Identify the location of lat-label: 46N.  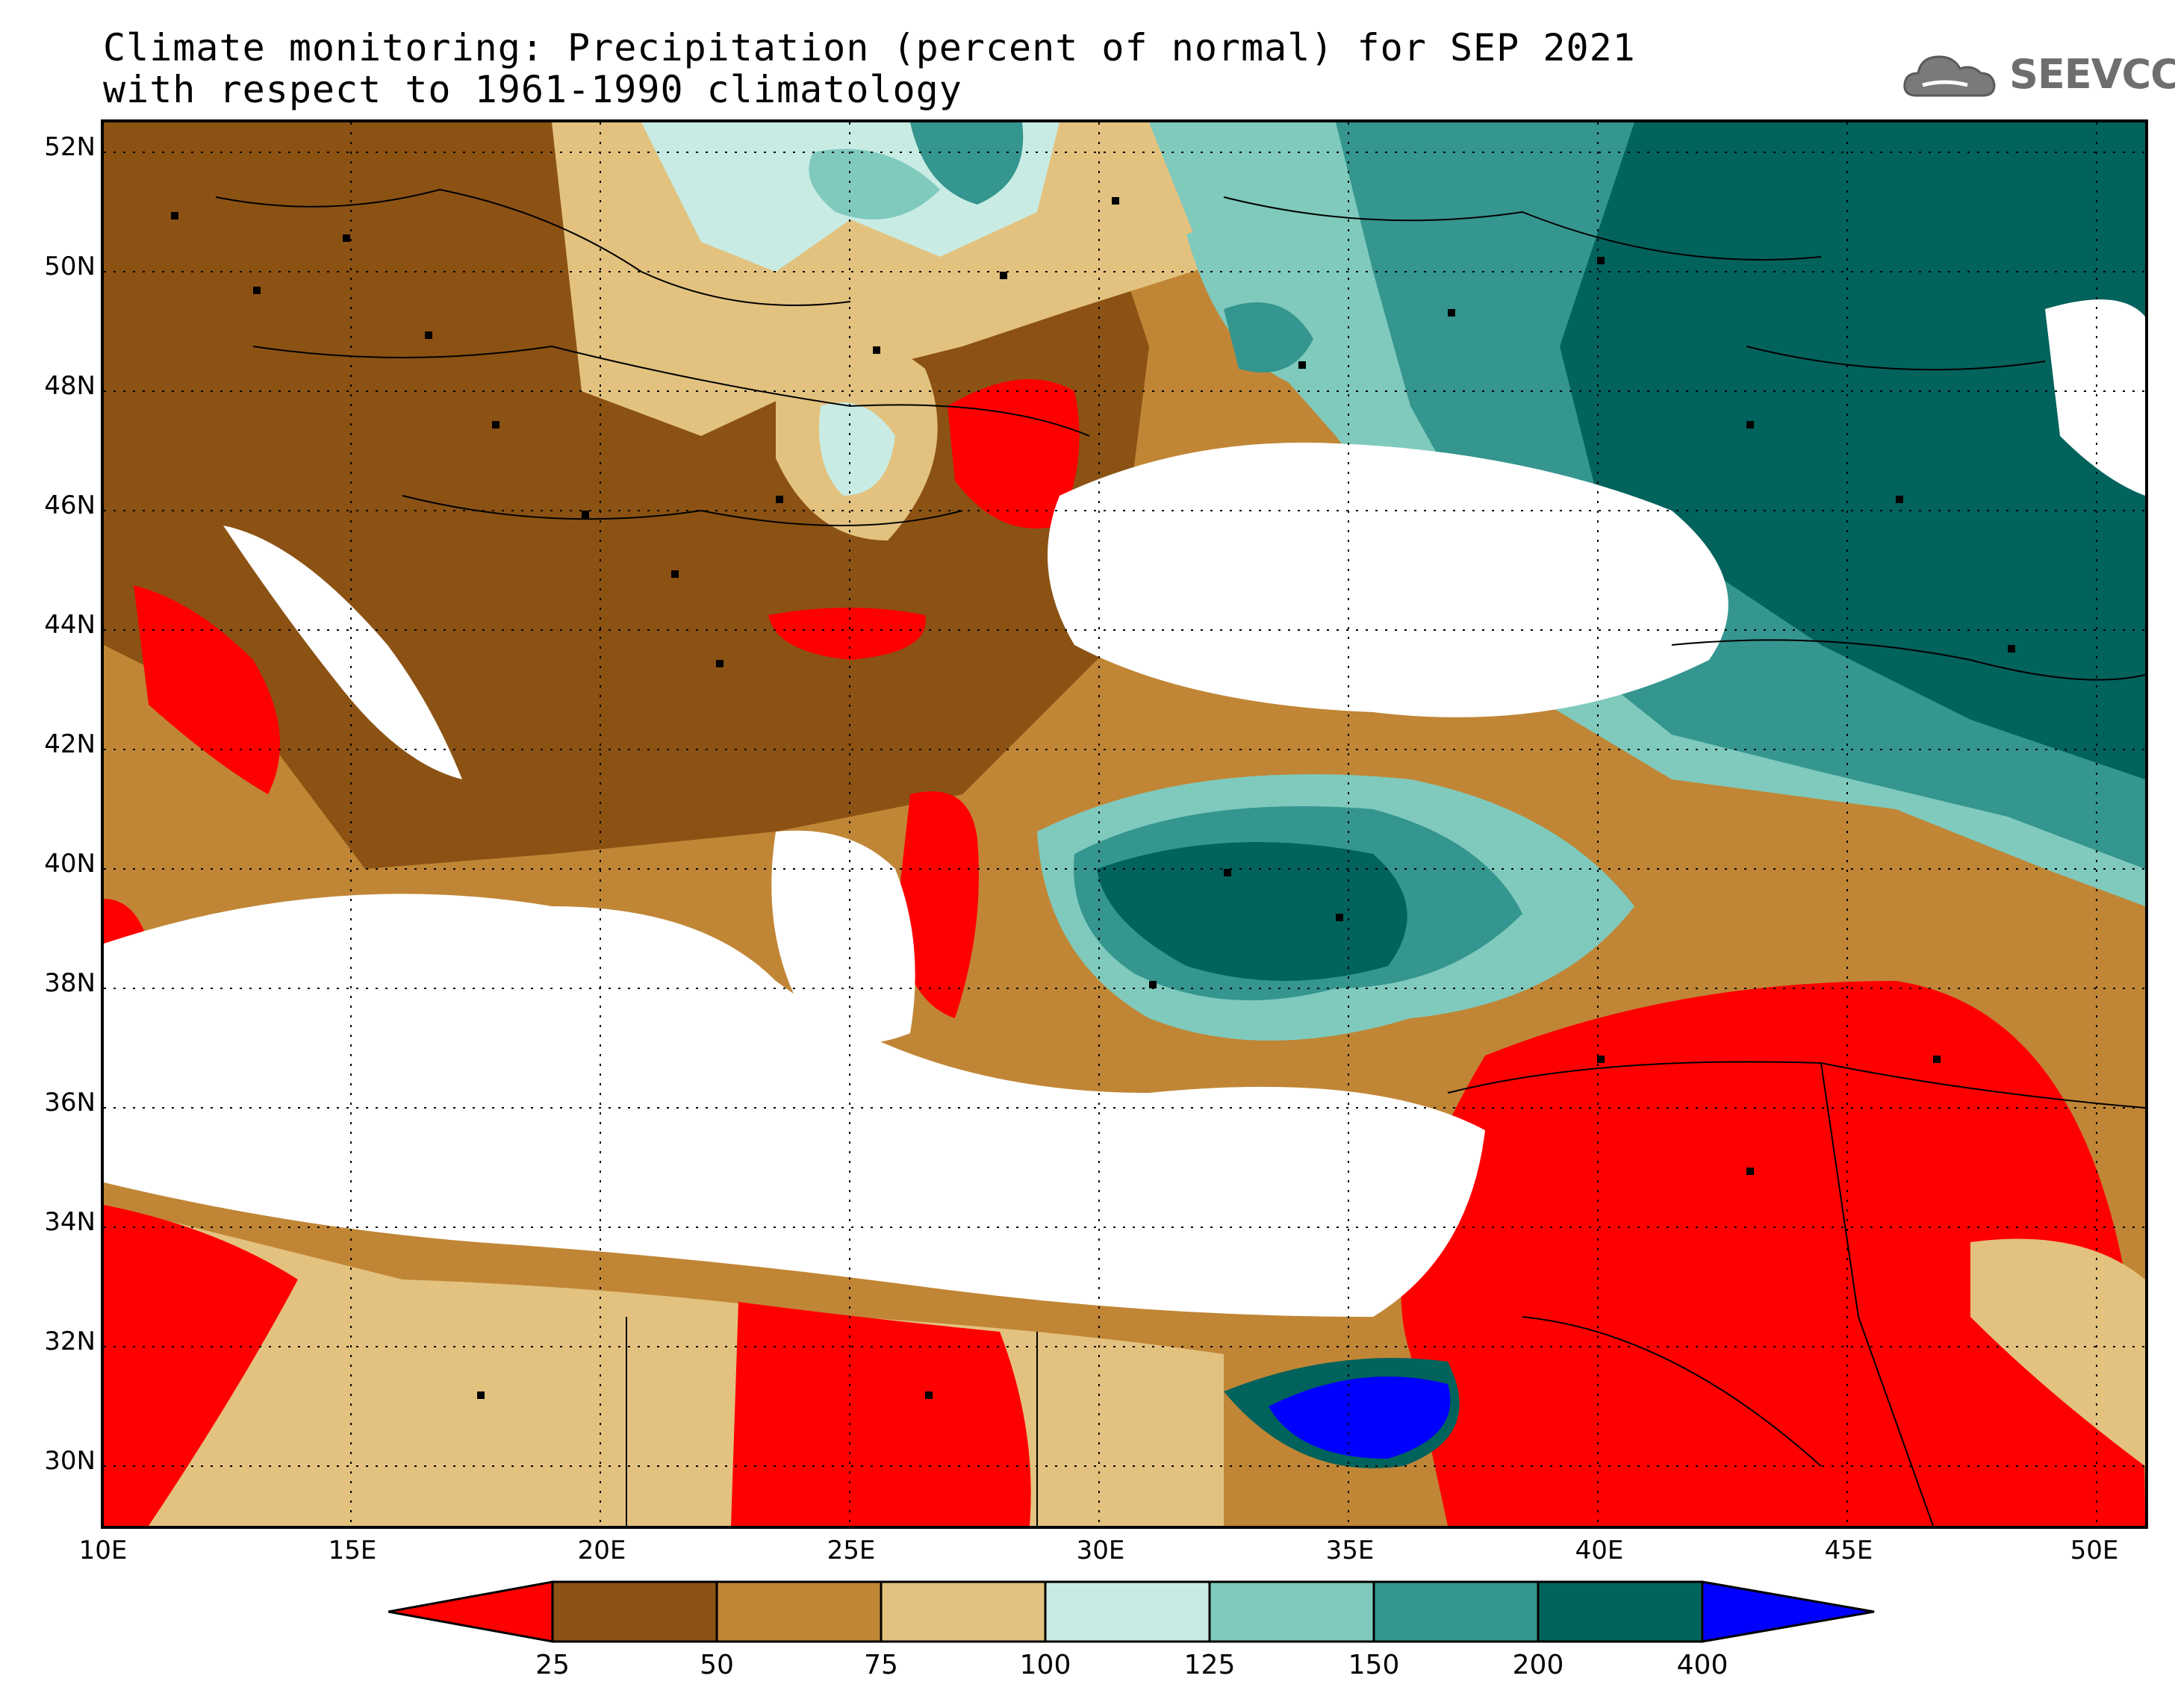
(70, 505).